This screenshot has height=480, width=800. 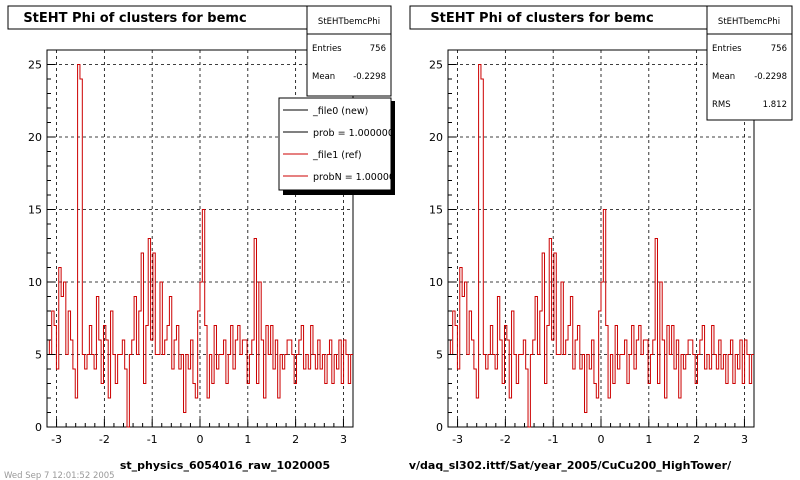 What do you see at coordinates (337, 155) in the screenshot?
I see `legend-label: _file1 (ref)` at bounding box center [337, 155].